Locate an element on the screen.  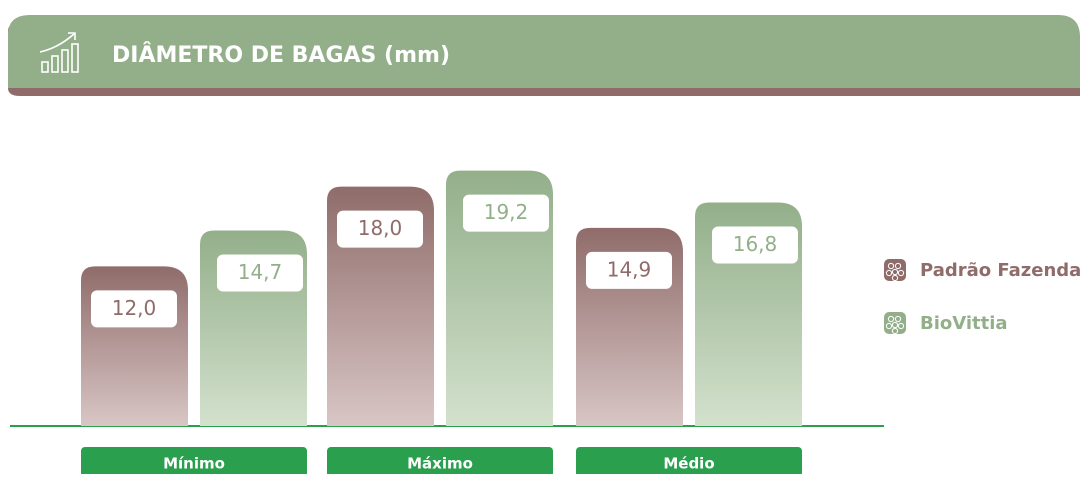
x-tick-label: Mínimo is located at coordinates (194, 464).